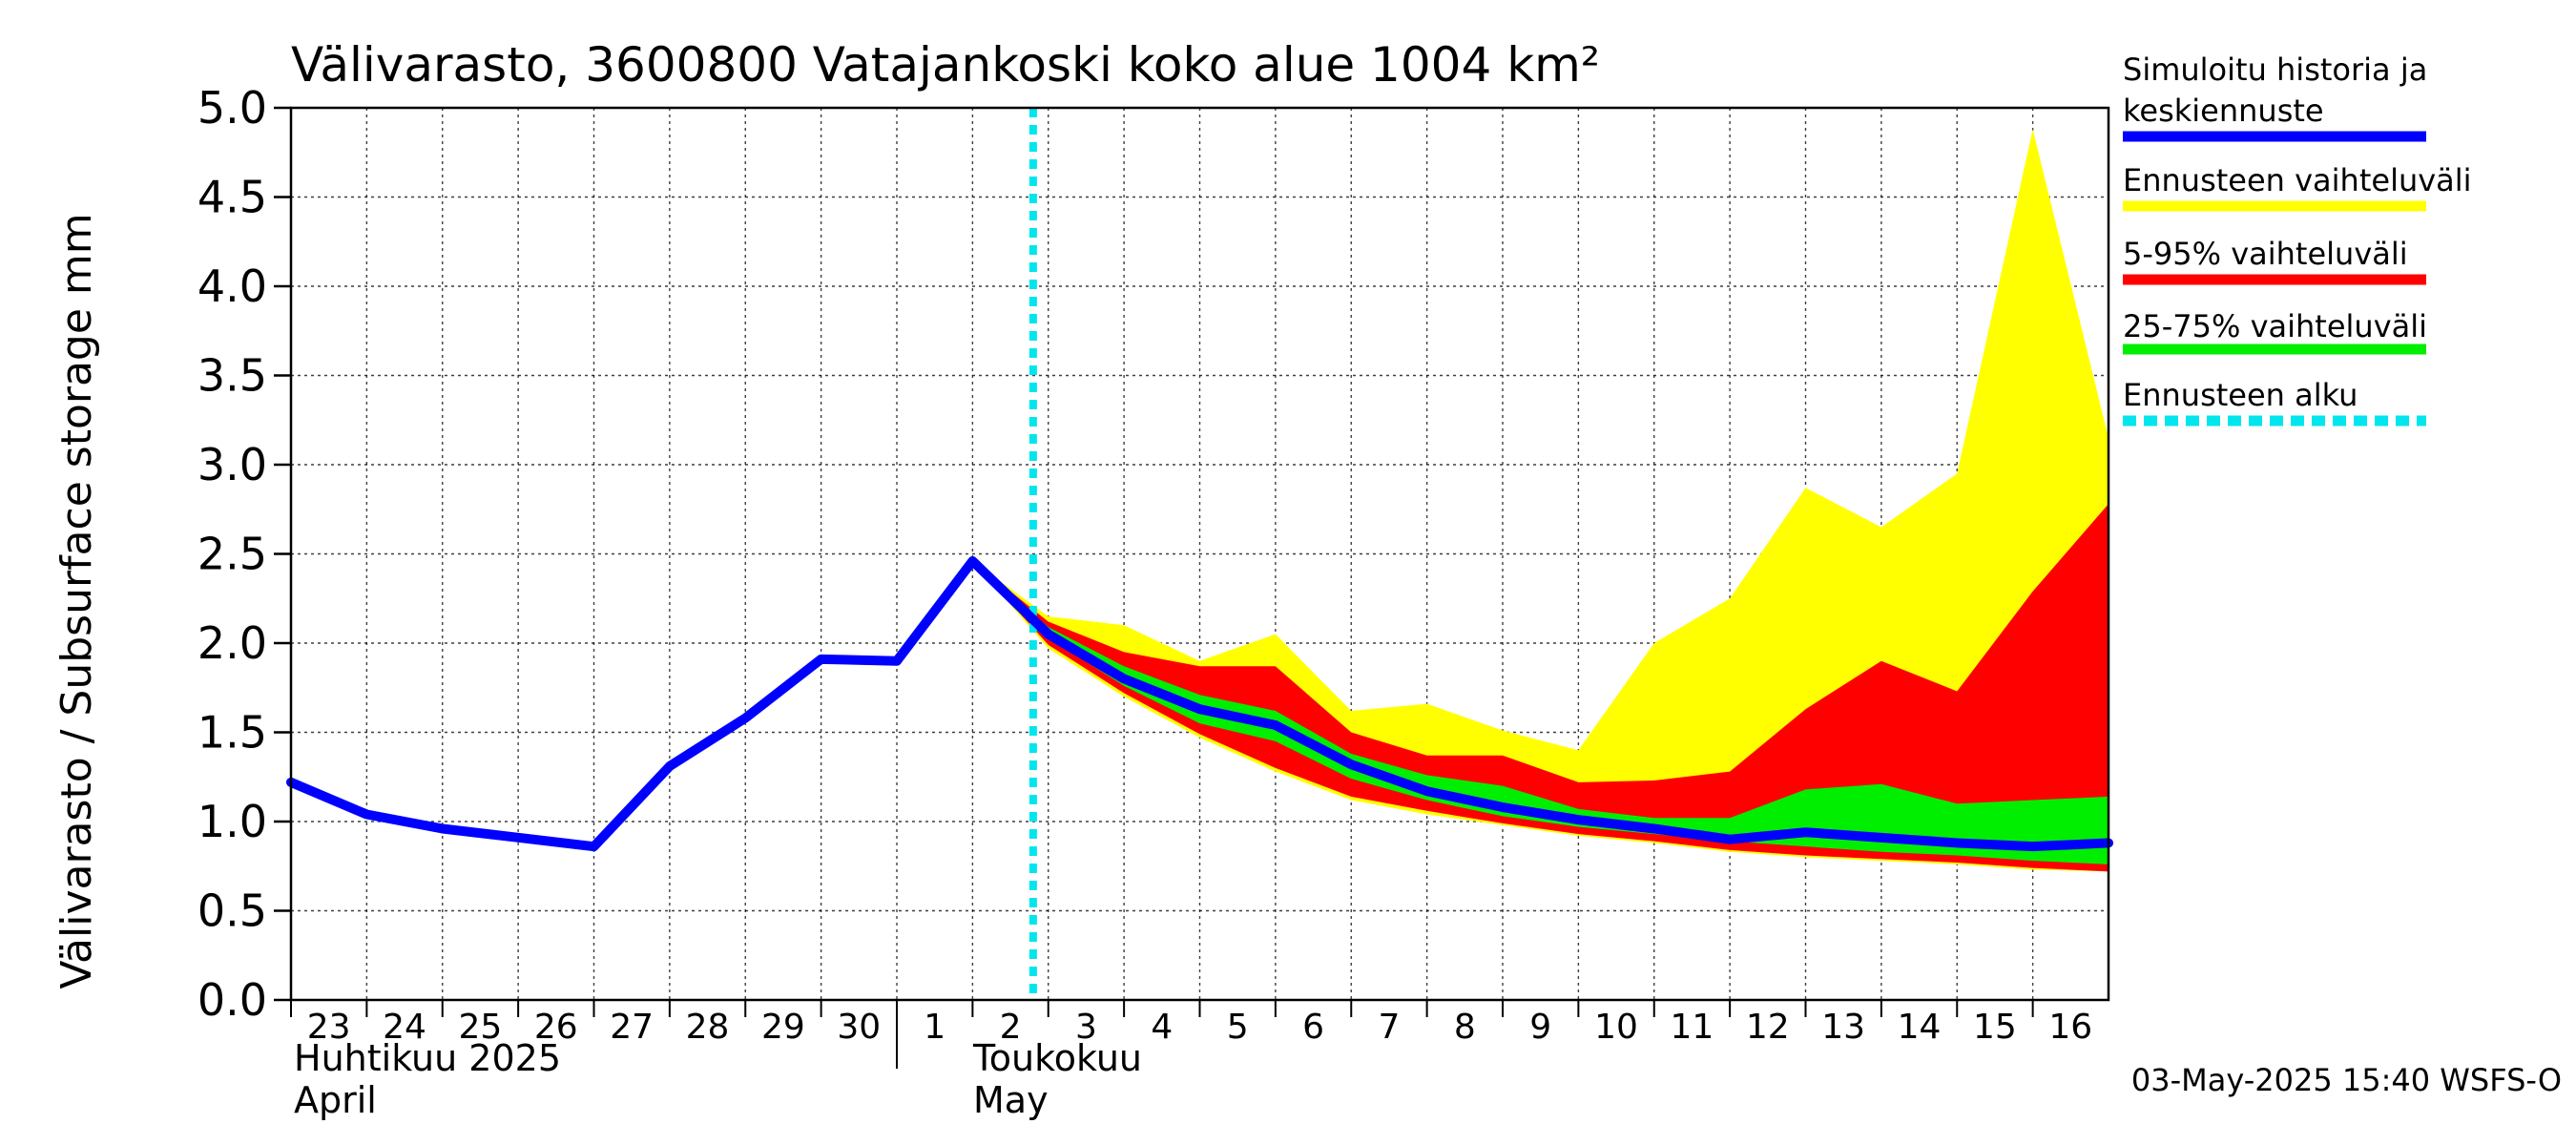  Describe the element at coordinates (232, 733) in the screenshot. I see `y-tick-label: 1.5` at that location.